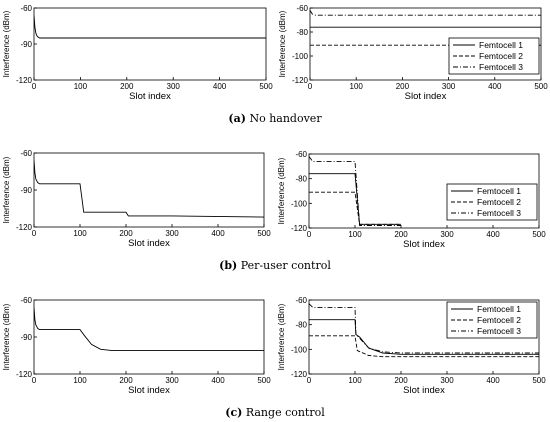  I want to click on caption-c: (c) Range control, so click(275, 412).